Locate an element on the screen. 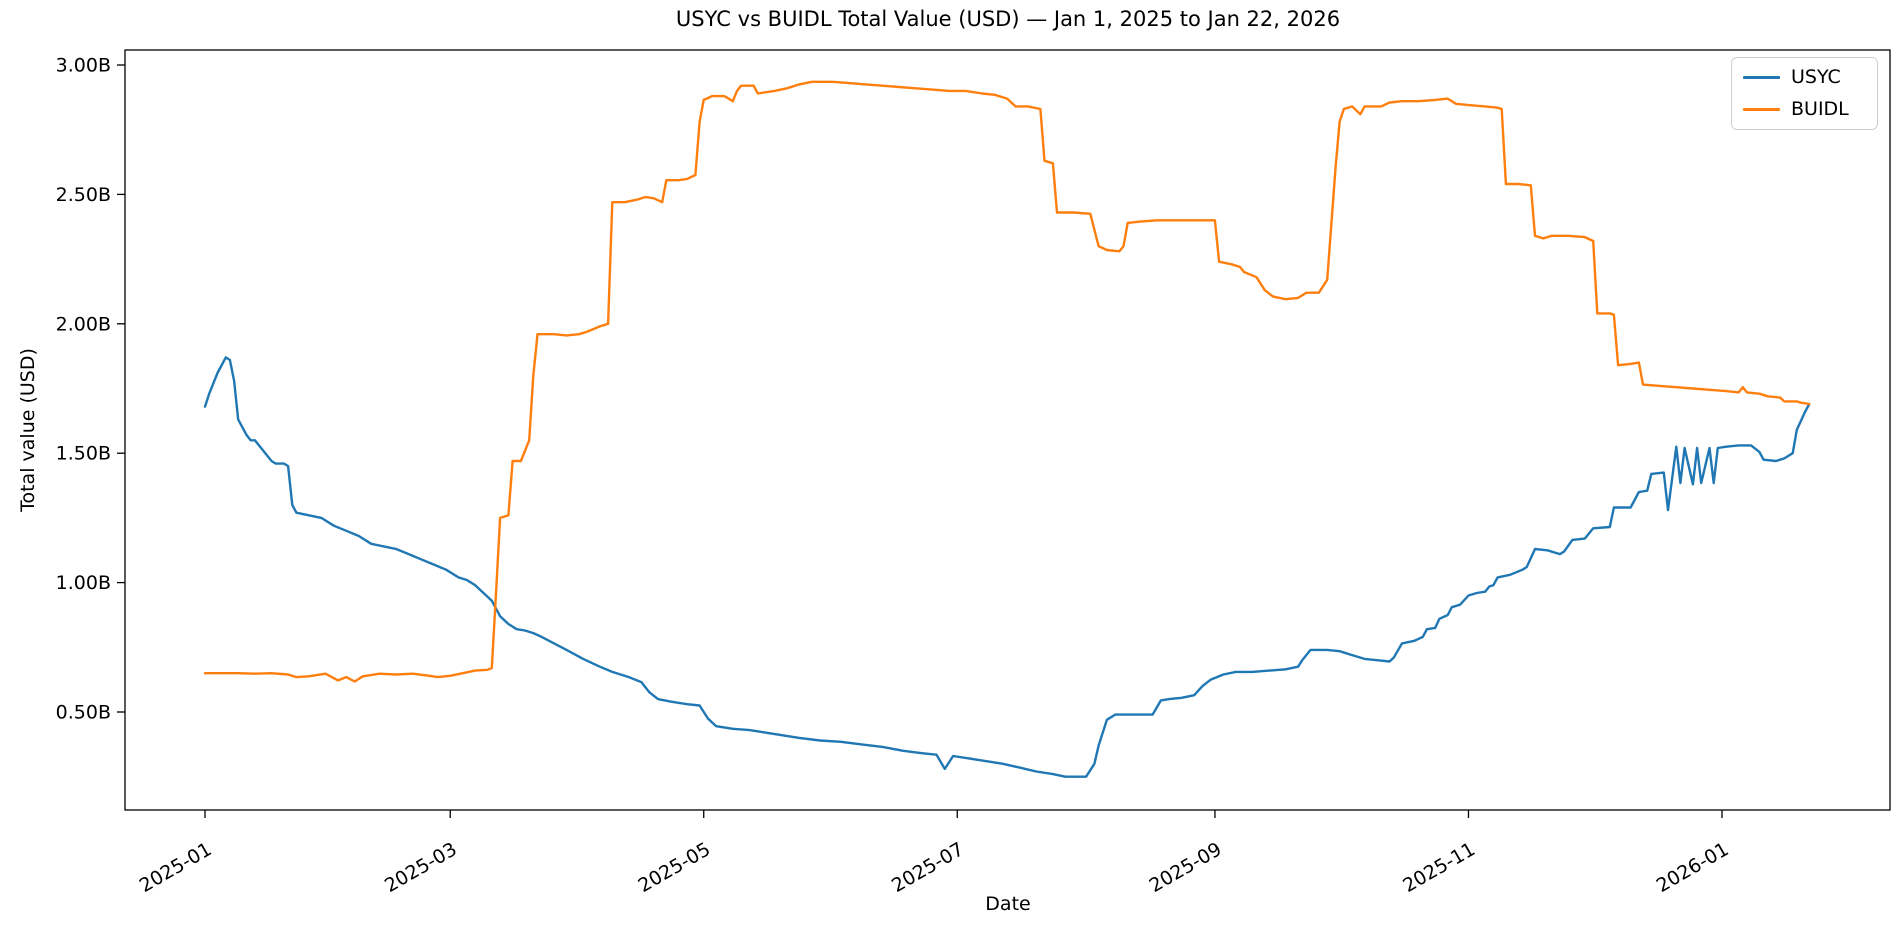 The width and height of the screenshot is (1904, 940). legend-entry-usyc: USYC is located at coordinates (1804, 77).